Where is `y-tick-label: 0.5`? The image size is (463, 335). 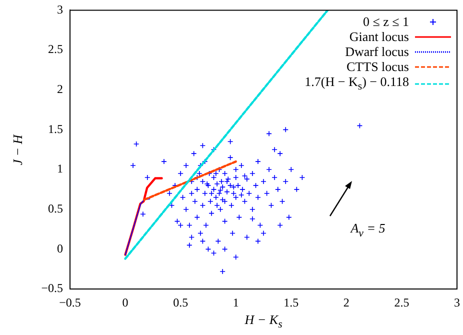
y-tick-label: 0.5 is located at coordinates (55, 209).